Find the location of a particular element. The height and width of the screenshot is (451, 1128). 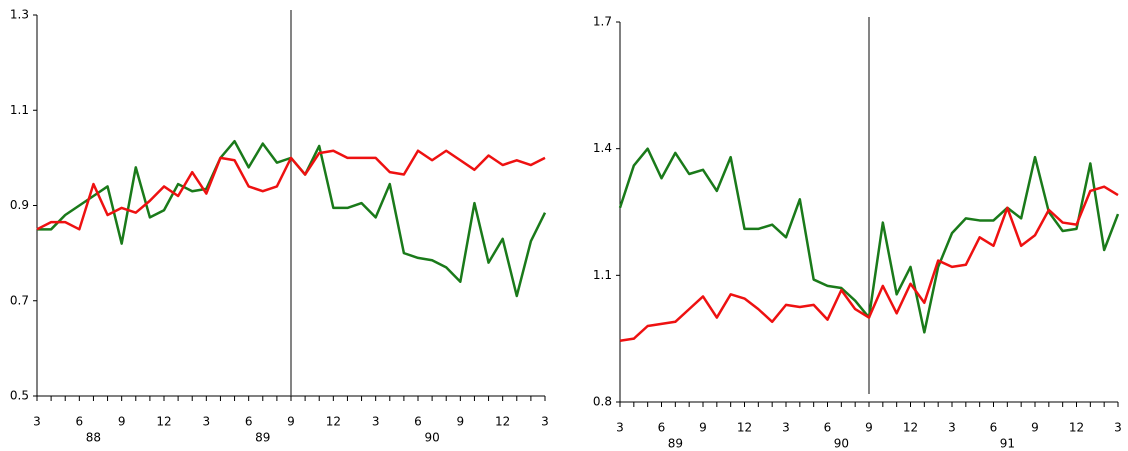

y-tick-label: 0.5 is located at coordinates (19, 396).